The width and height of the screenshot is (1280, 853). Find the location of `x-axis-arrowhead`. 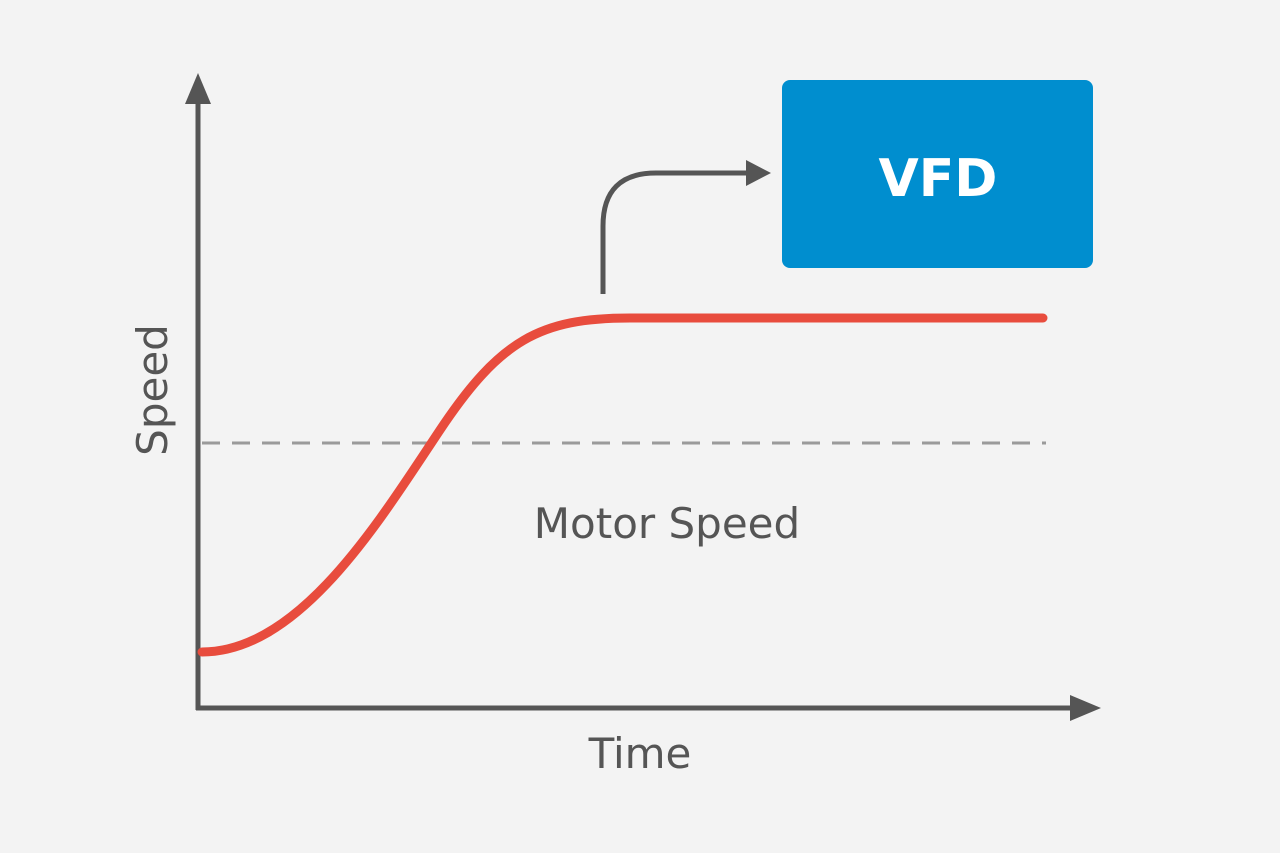

x-axis-arrowhead is located at coordinates (1085, 708).